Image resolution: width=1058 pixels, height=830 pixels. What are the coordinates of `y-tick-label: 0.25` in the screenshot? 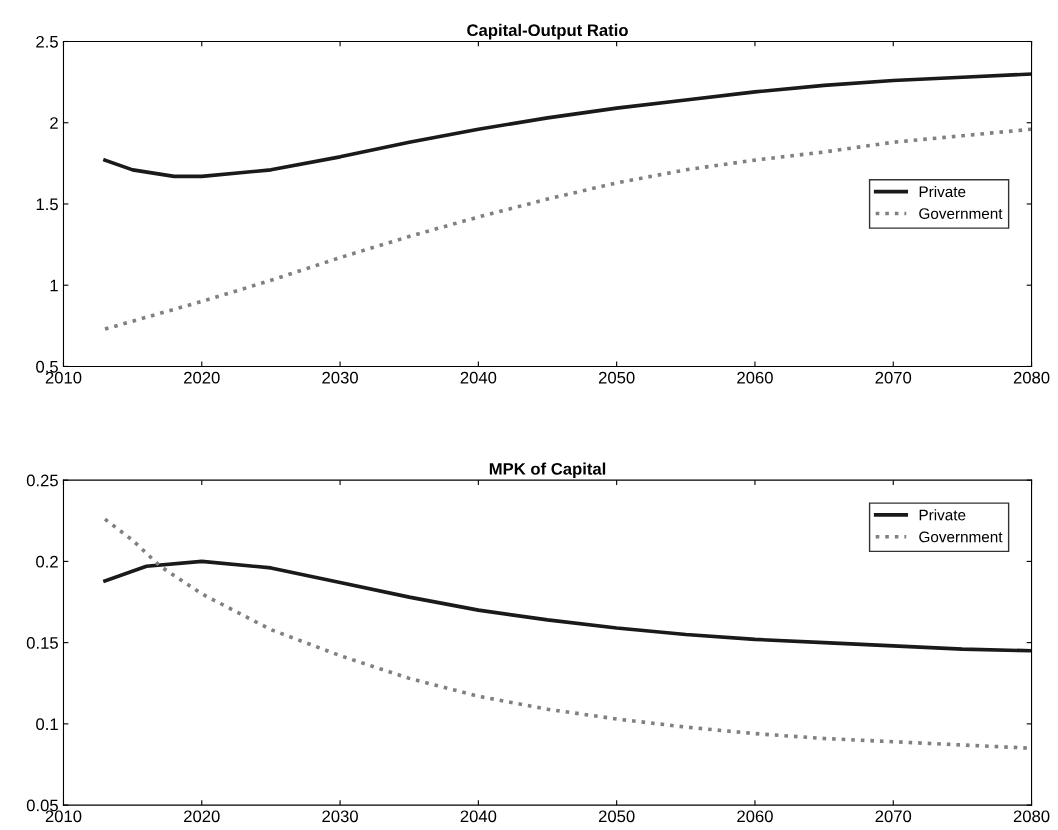 It's located at (42, 480).